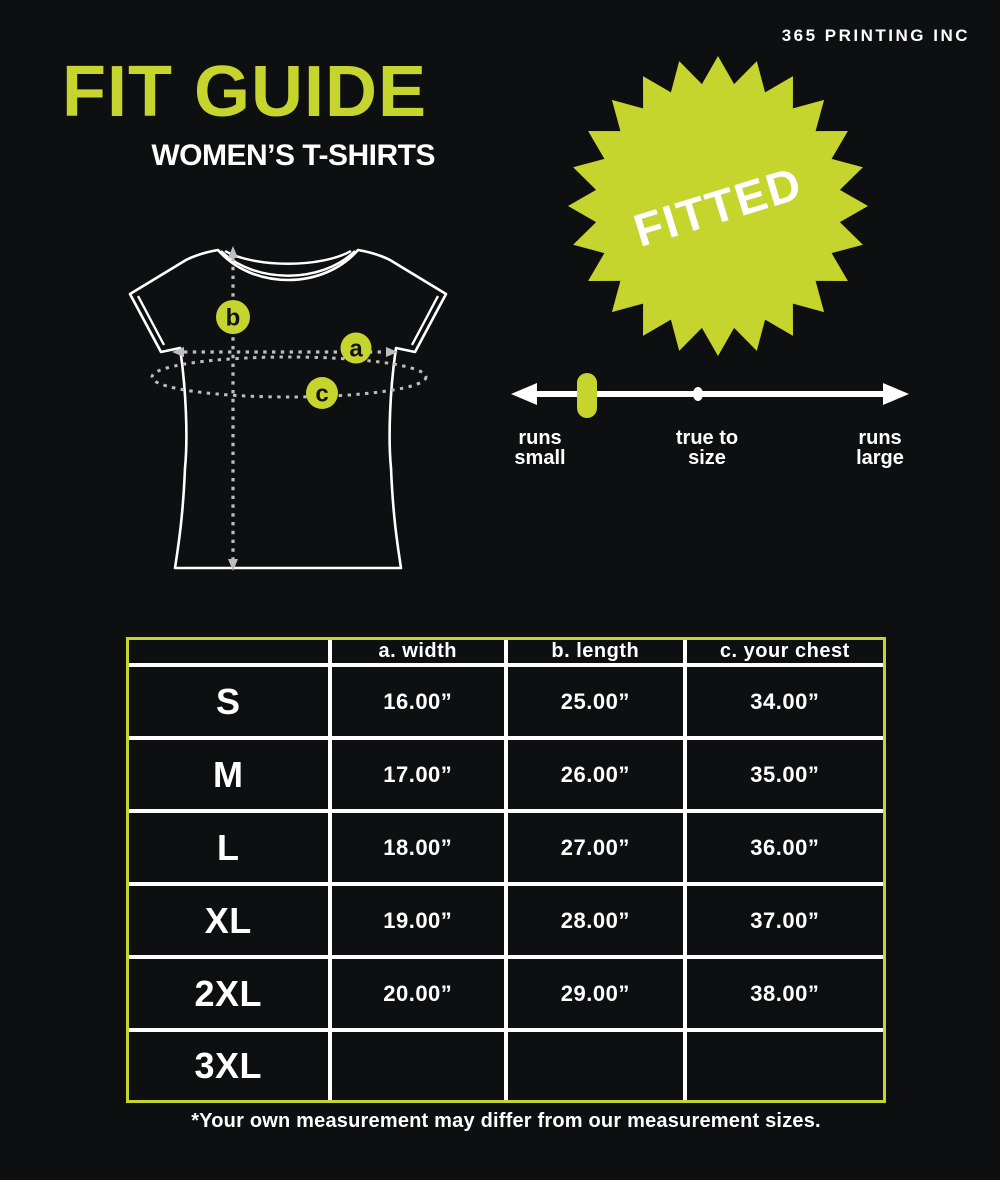 The width and height of the screenshot is (1000, 1180). I want to click on chest-cell: 37.00”, so click(782, 921).